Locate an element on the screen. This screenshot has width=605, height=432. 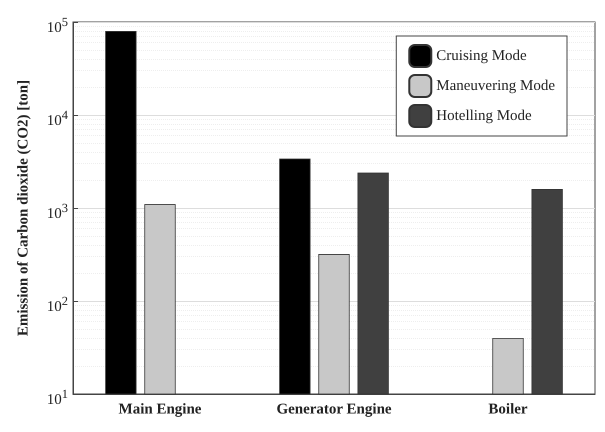
x-tick-label: Main Engine is located at coordinates (160, 410).